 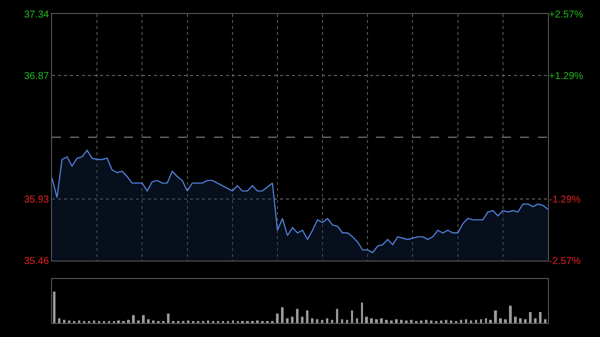 What do you see at coordinates (37, 200) in the screenshot?
I see `y-tick-label: 35.93` at bounding box center [37, 200].